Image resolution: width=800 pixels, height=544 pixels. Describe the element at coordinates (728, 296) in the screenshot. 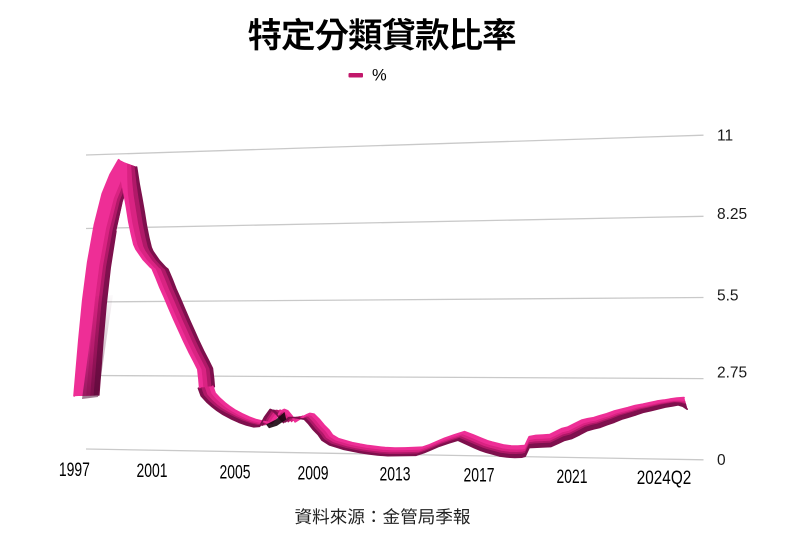

I see `svg-text: 5.5` at that location.